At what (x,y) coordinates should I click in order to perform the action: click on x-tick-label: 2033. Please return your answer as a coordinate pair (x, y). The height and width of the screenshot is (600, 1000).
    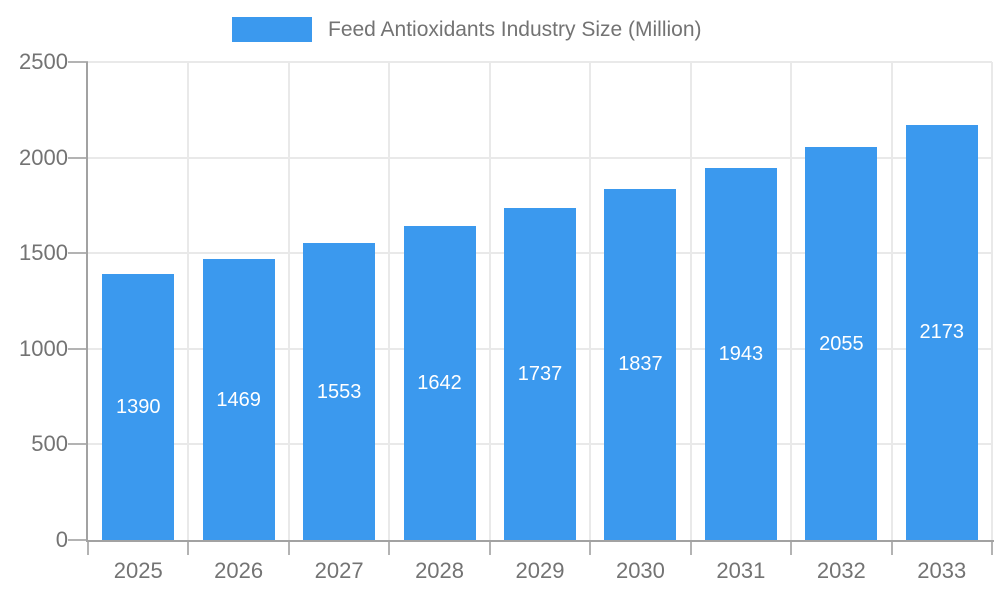
    Looking at the image, I should click on (942, 570).